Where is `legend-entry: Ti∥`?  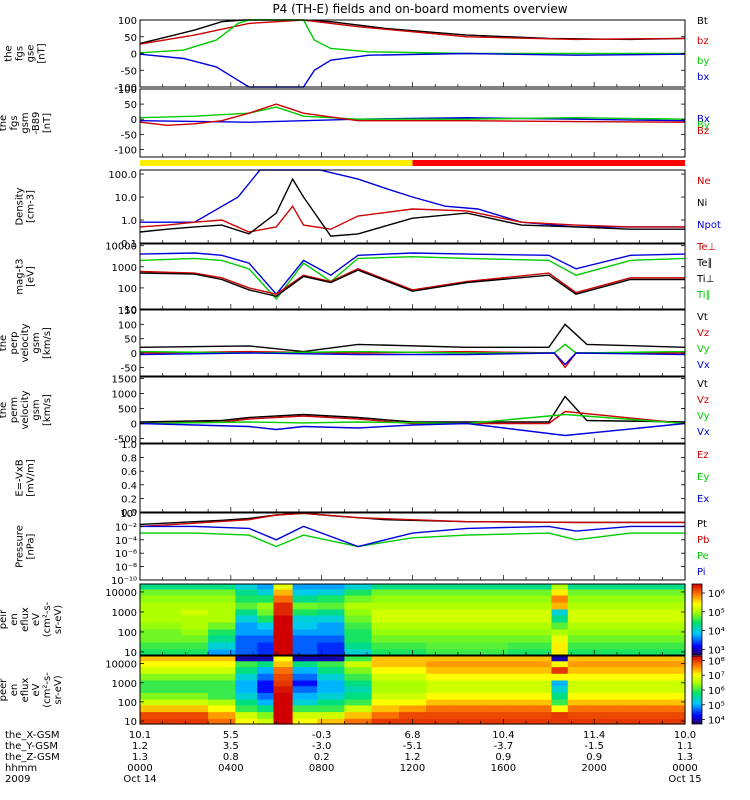 legend-entry: Ti∥ is located at coordinates (703, 295).